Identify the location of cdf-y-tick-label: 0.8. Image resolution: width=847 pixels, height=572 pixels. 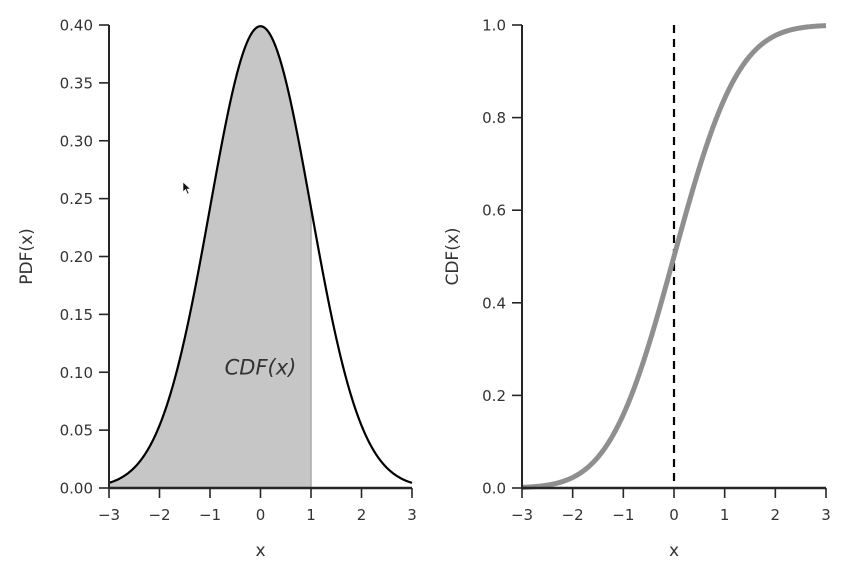
(494, 118).